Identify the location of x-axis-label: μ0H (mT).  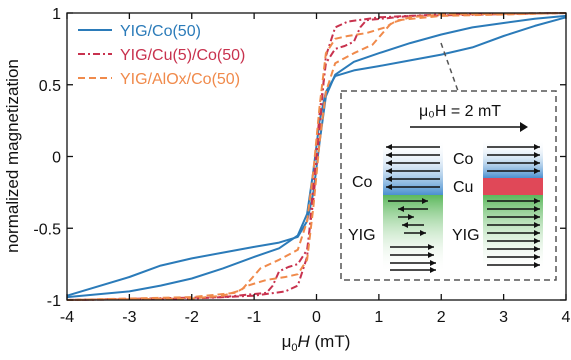
(316, 343).